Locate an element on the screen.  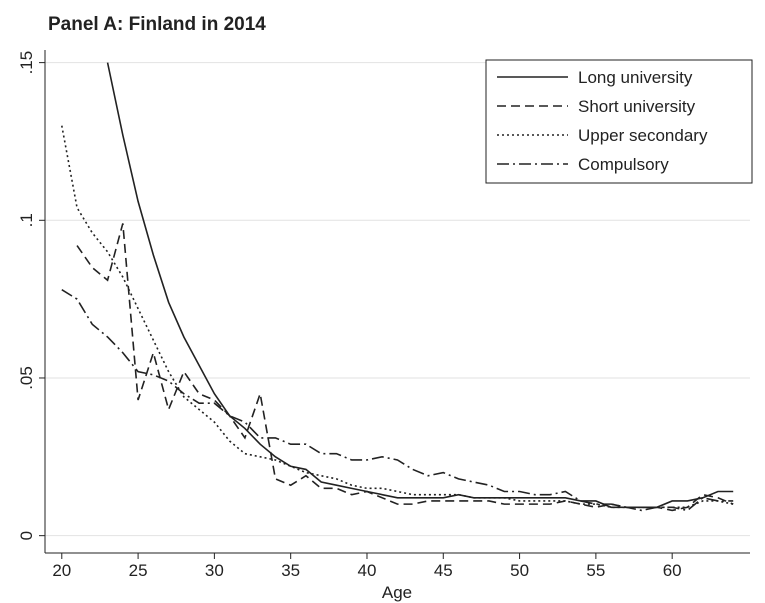
y-tick-label: 0 is located at coordinates (26, 535).